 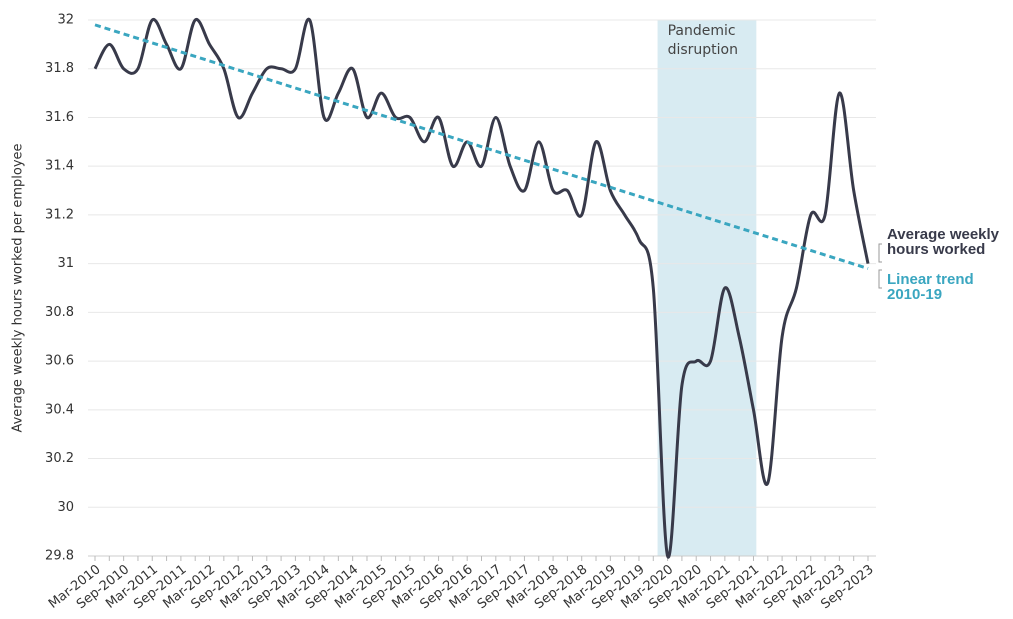 What do you see at coordinates (65, 507) in the screenshot?
I see `y-tick-label: 30` at bounding box center [65, 507].